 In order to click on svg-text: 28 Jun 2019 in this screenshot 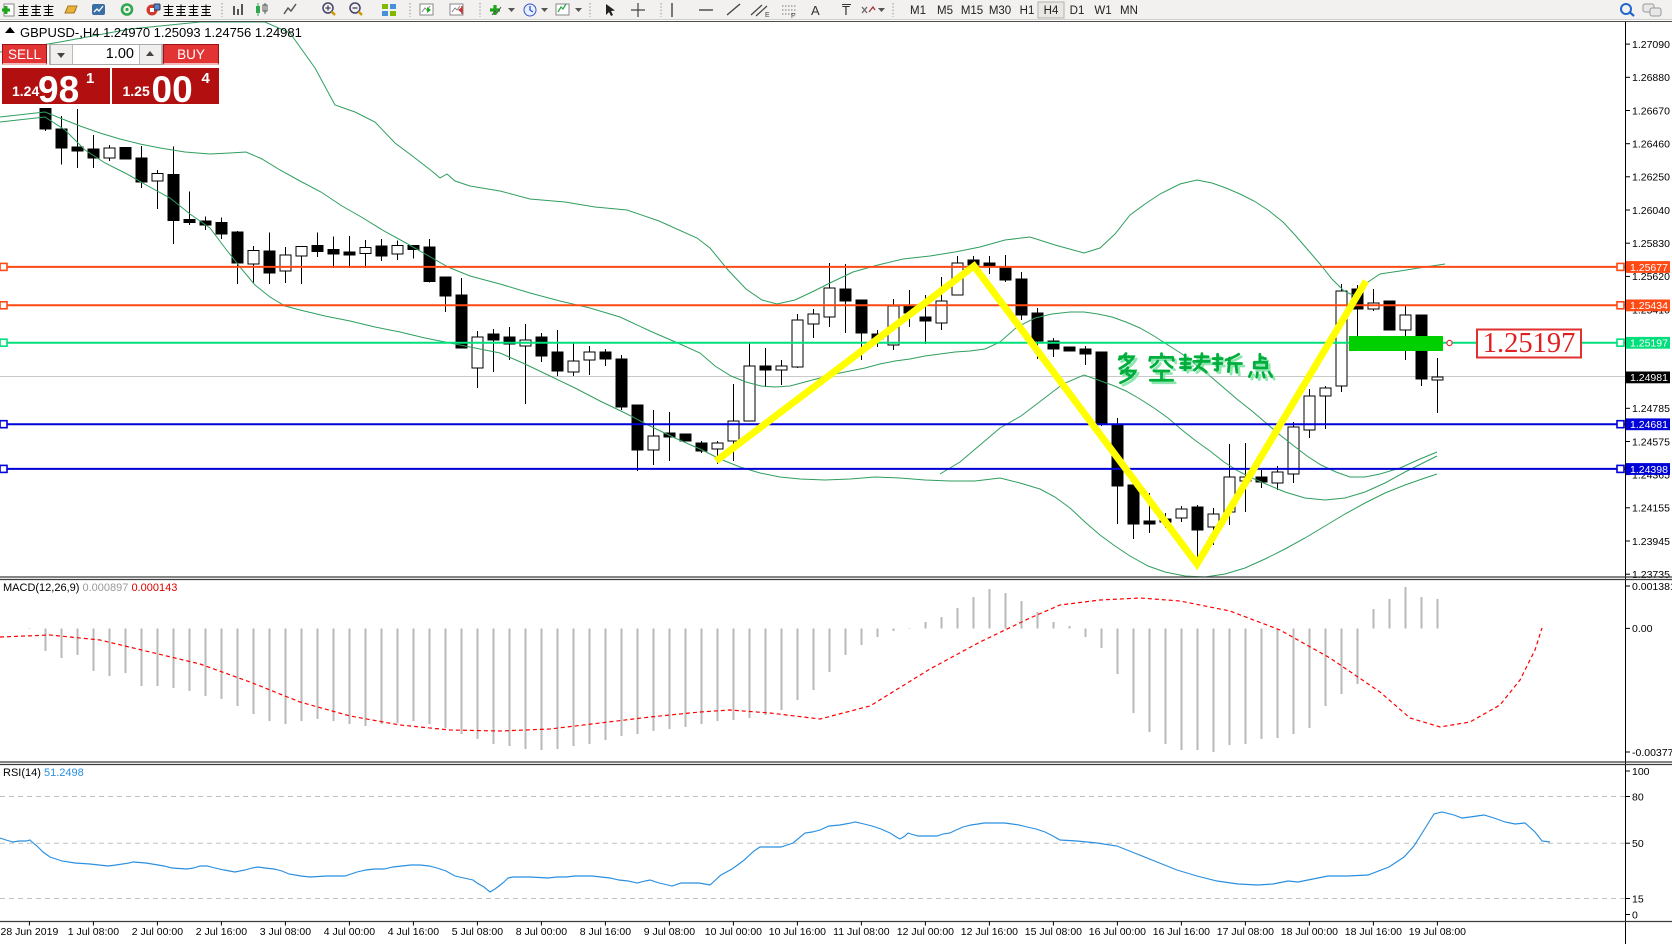, I will do `click(29, 932)`.